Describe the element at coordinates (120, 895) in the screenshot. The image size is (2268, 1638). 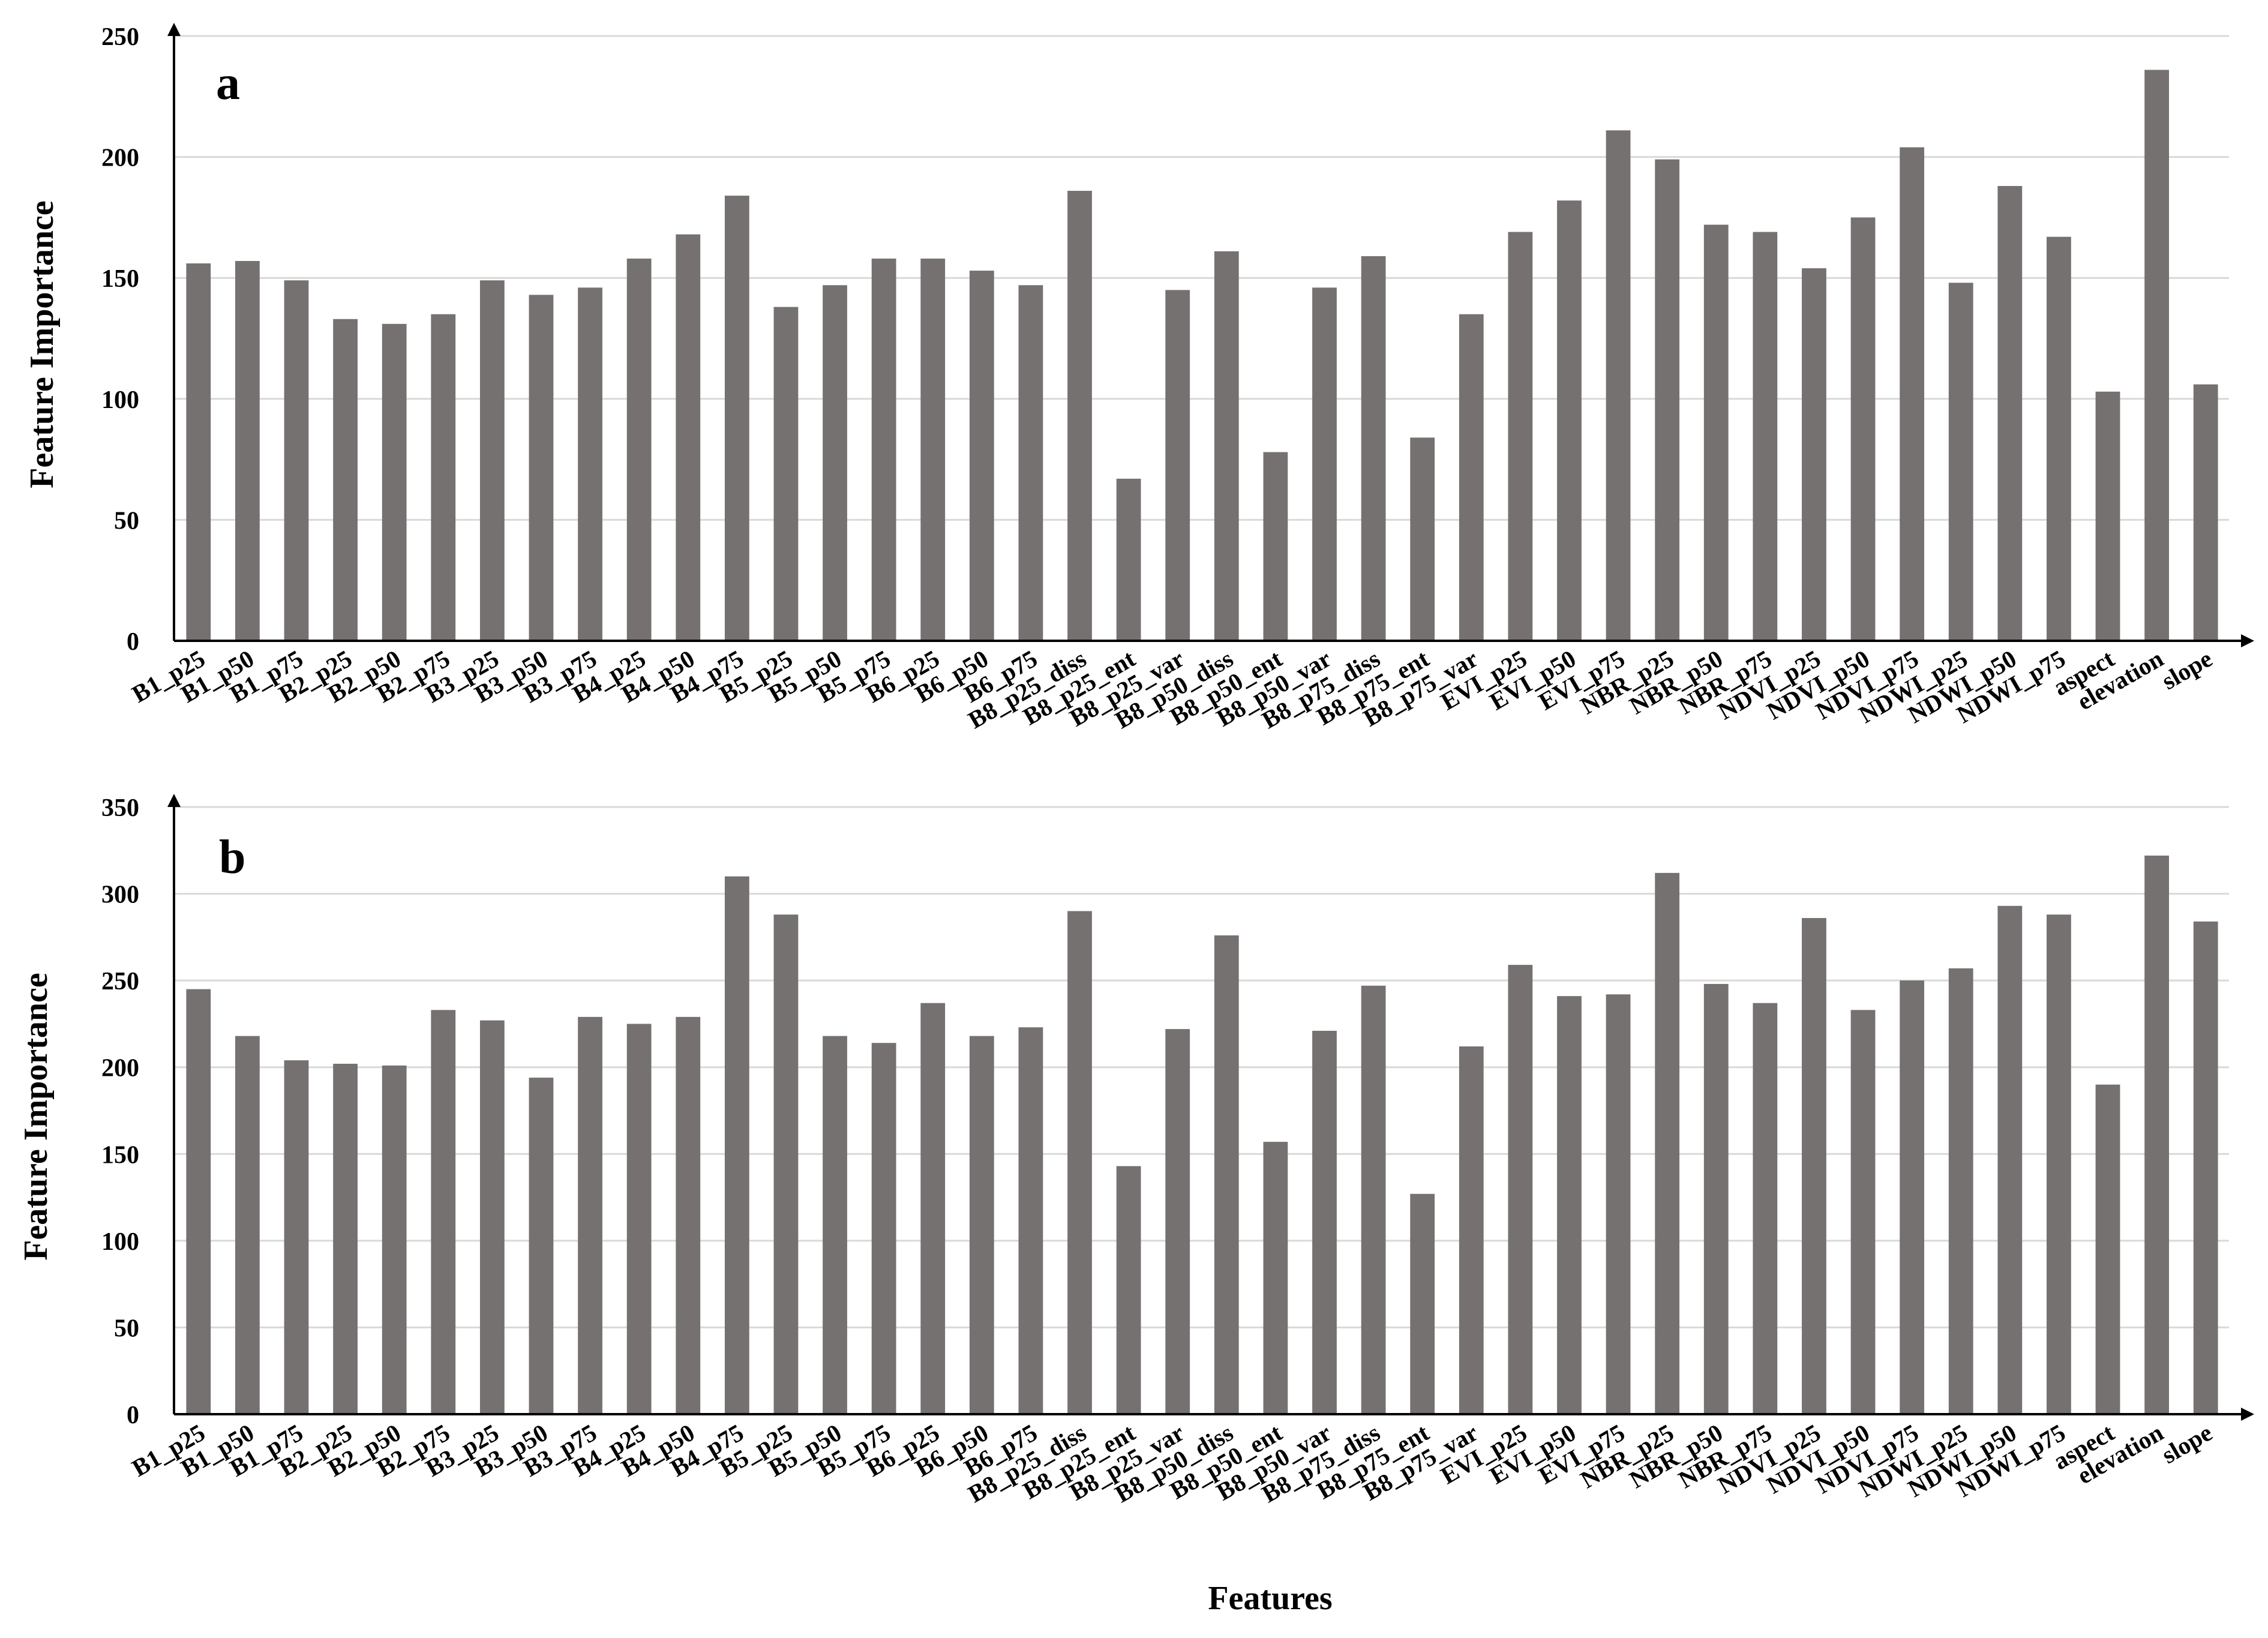
I see `y-tick-label-300: 300` at that location.